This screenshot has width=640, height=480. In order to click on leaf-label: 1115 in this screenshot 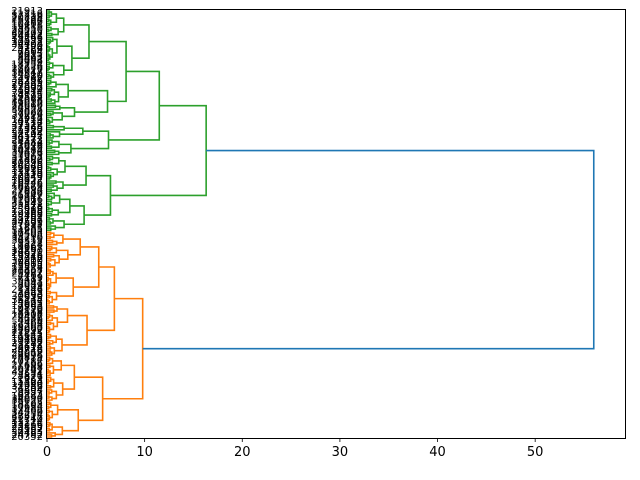, I will do `click(30, 171)`.